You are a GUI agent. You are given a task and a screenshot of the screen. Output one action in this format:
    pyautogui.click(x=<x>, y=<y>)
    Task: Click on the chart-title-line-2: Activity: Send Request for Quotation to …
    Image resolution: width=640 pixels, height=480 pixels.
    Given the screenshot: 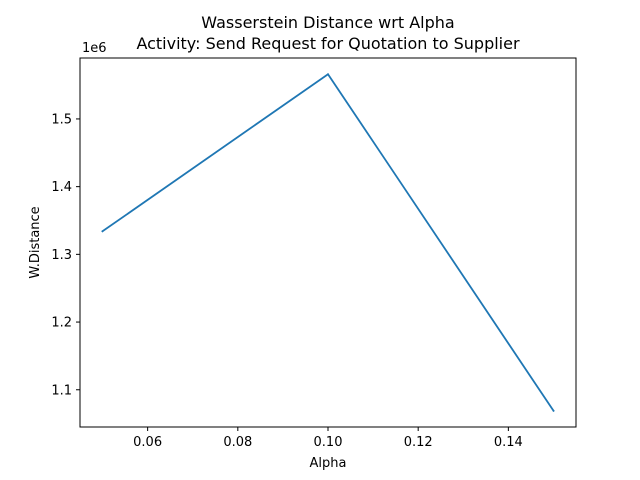 What is the action you would take?
    pyautogui.click(x=328, y=43)
    